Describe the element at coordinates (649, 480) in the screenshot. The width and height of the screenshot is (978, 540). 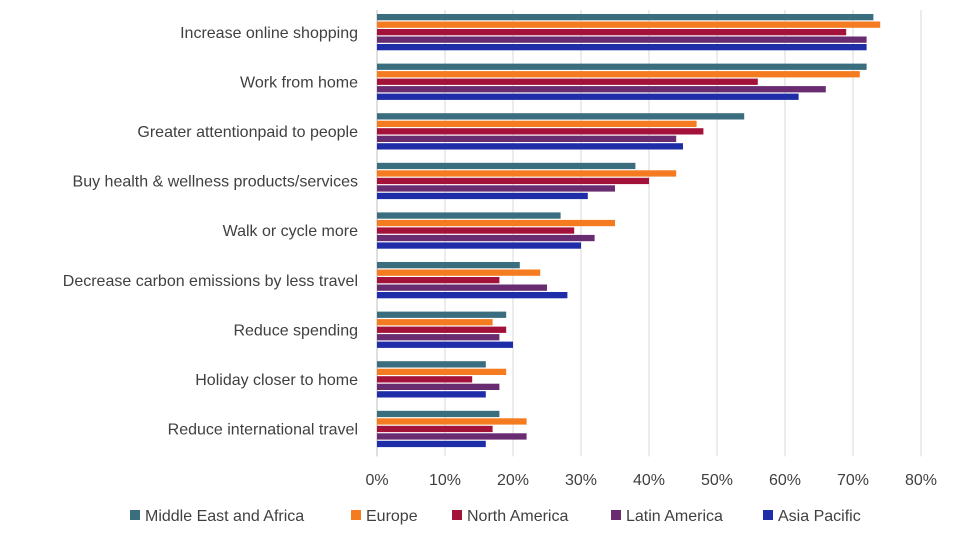
I see `x-tick-label: 40%` at that location.